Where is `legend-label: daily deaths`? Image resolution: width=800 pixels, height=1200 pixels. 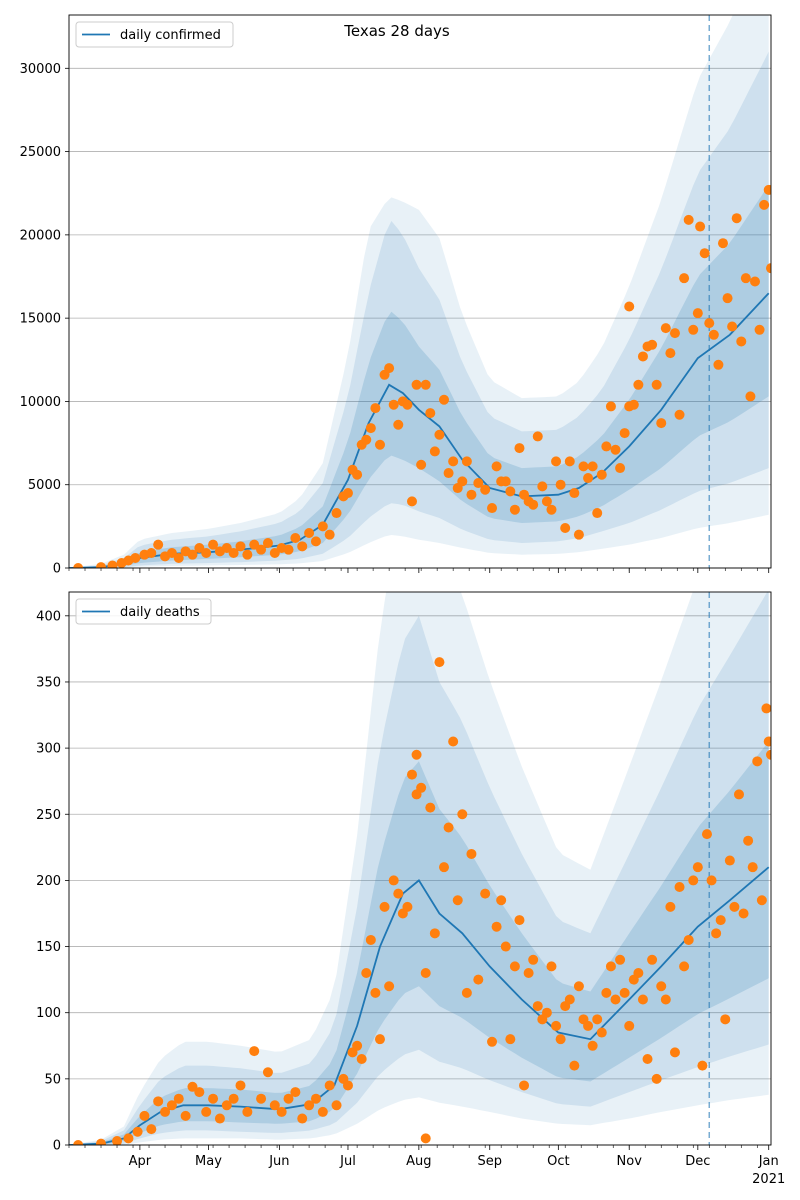
legend-label: daily deaths is located at coordinates (160, 612).